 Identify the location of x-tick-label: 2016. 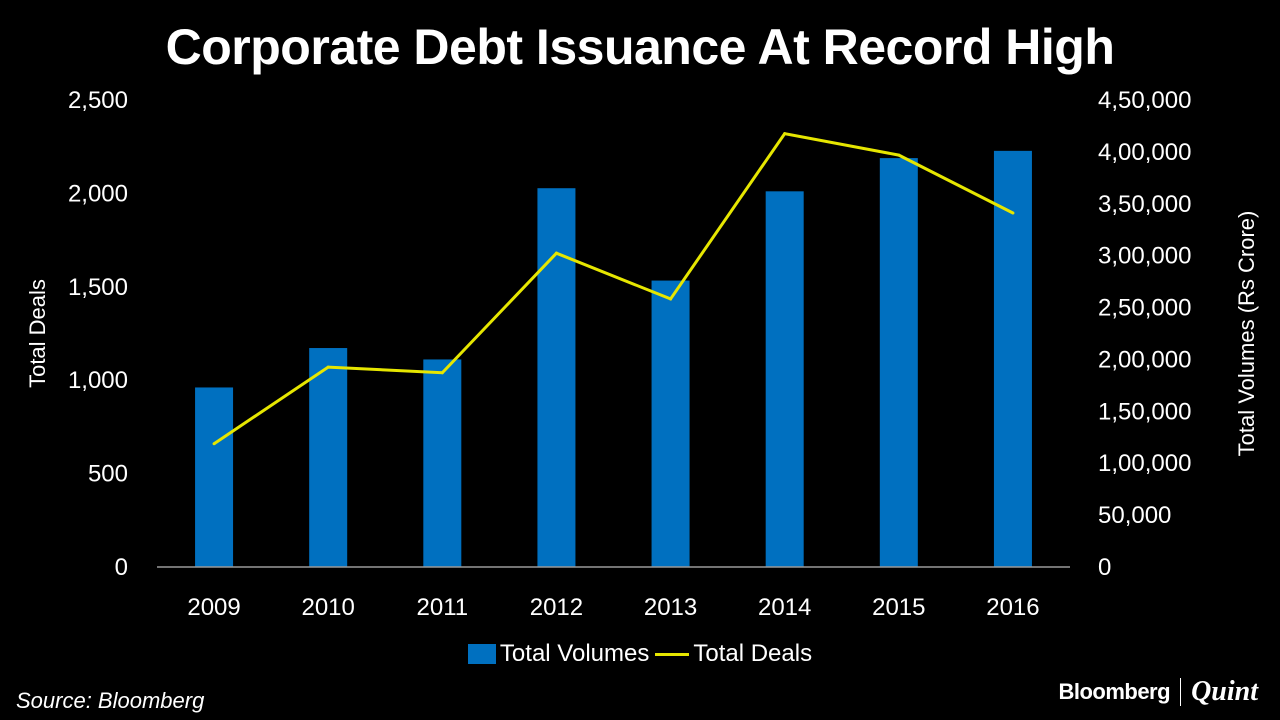
(1012, 607).